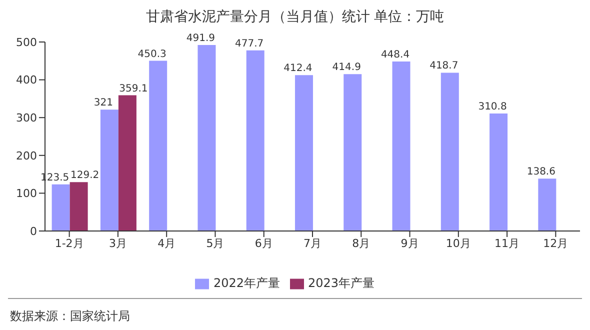 Image resolution: width=590 pixels, height=330 pixels. I want to click on data-label: 359.1, so click(133, 88).